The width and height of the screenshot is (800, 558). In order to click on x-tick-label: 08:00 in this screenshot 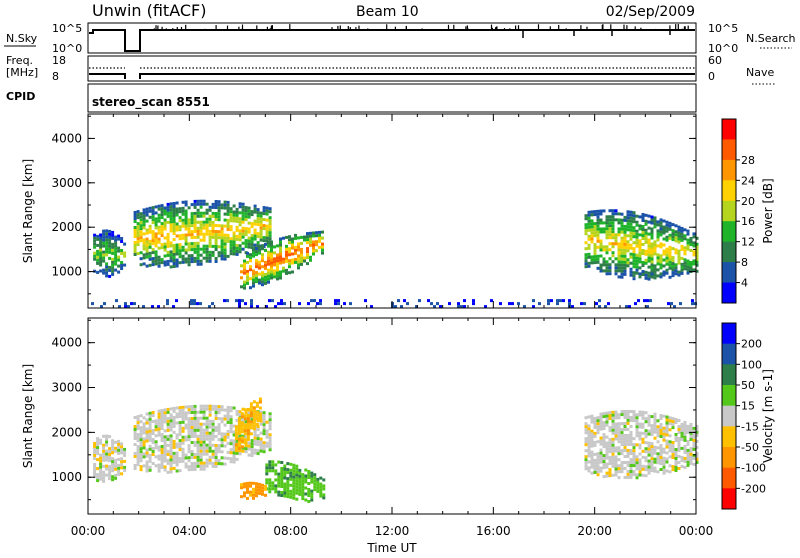, I will do `click(290, 531)`.